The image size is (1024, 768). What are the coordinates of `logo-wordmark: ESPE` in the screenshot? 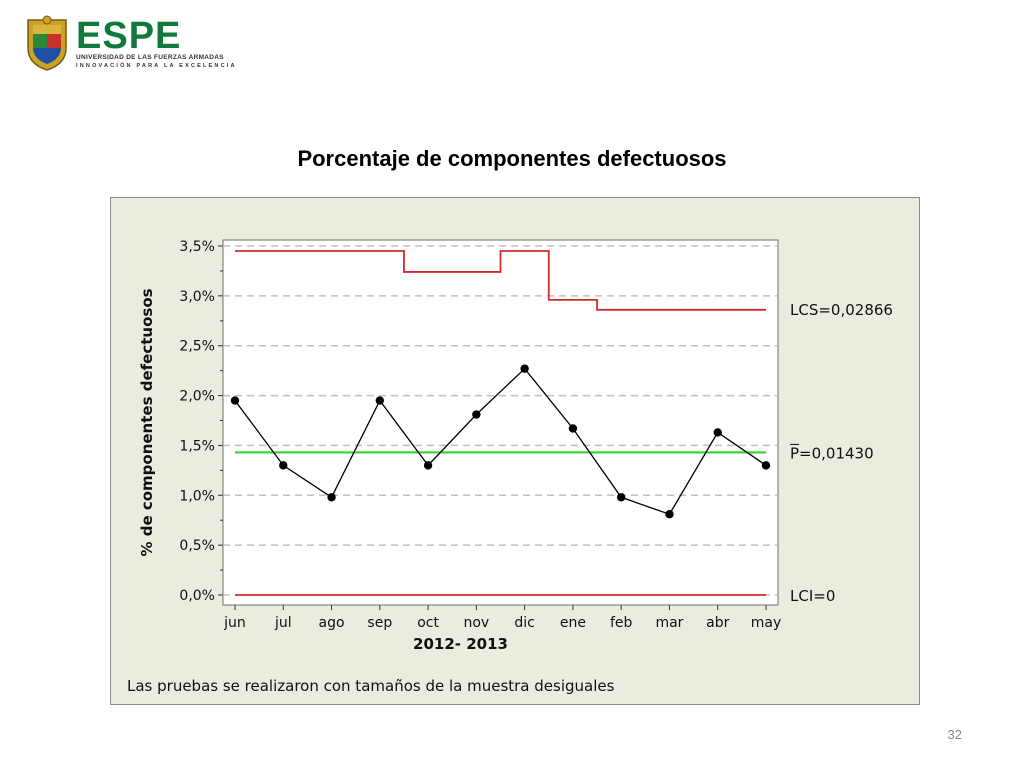 It's located at (129, 36).